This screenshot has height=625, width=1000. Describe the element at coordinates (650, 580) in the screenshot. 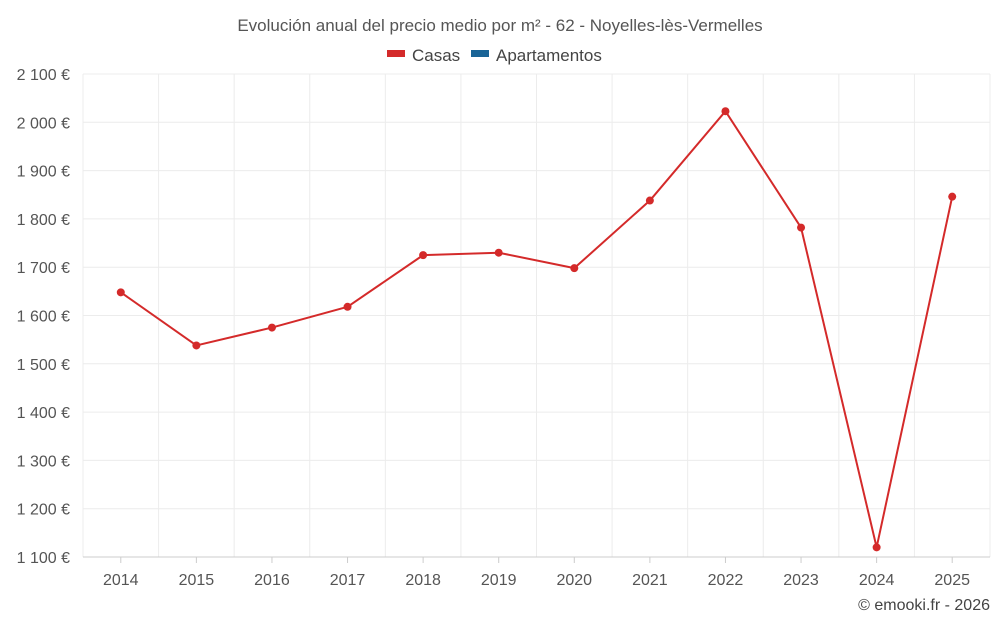

I see `x-tick-label: 2021` at that location.